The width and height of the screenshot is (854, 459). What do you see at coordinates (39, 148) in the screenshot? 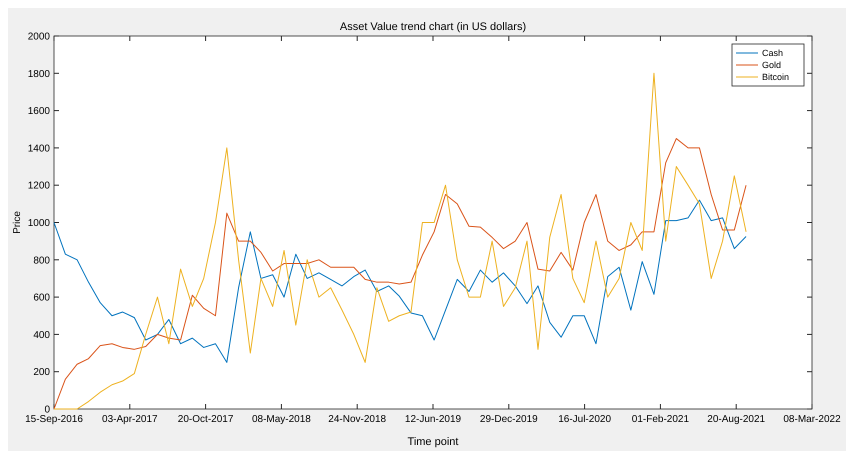
I see `y-tick-label: 1400` at bounding box center [39, 148].